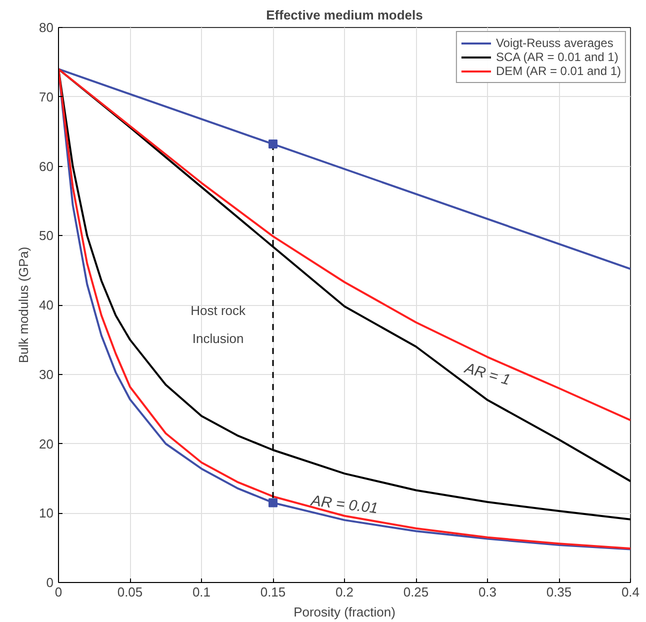 Image resolution: width=646 pixels, height=622 pixels. Describe the element at coordinates (555, 43) in the screenshot. I see `legend-label: Voigt-Reuss averages` at that location.